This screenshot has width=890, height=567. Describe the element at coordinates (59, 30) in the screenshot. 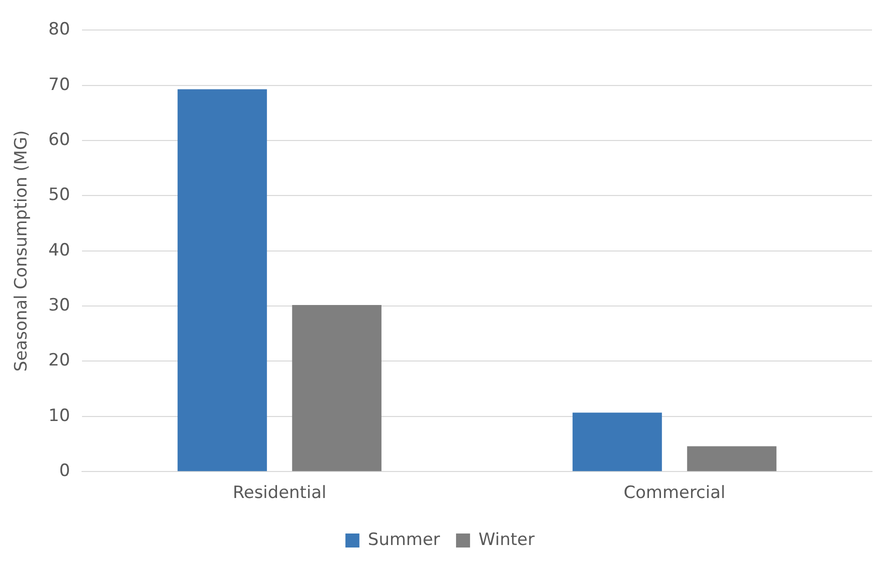

I see `y-tick-label: 80` at that location.